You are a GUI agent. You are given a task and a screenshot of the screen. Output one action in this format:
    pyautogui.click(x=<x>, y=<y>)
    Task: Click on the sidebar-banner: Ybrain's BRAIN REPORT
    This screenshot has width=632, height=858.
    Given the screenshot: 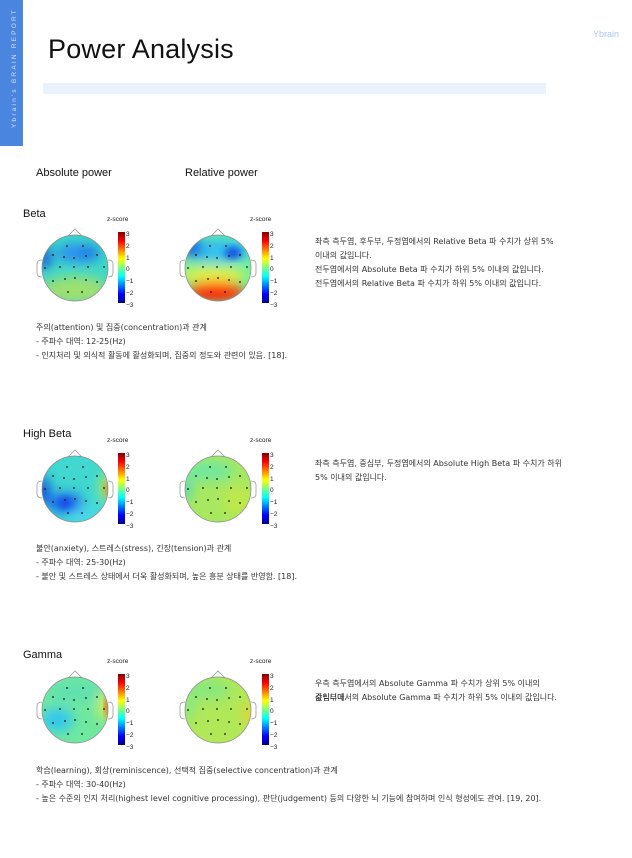 What is the action you would take?
    pyautogui.click(x=11, y=73)
    